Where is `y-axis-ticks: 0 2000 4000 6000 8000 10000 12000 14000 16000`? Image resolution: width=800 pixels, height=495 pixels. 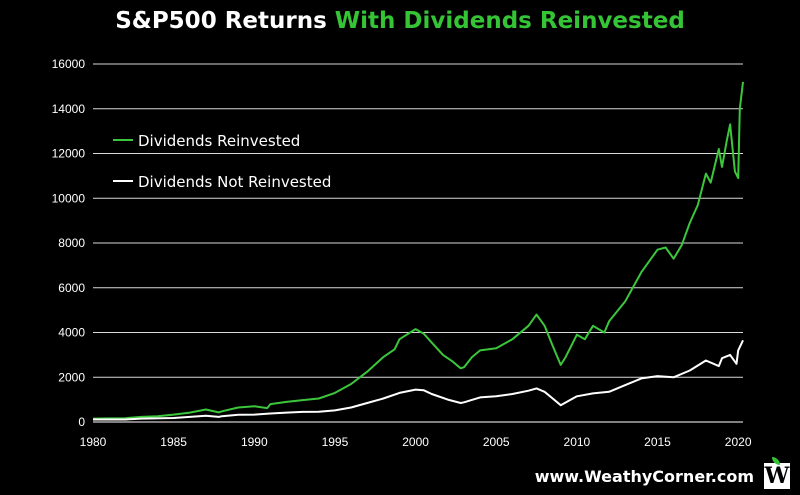 y-axis-ticks: 0 2000 4000 6000 8000 10000 12000 14000 16000 is located at coordinates (69, 243).